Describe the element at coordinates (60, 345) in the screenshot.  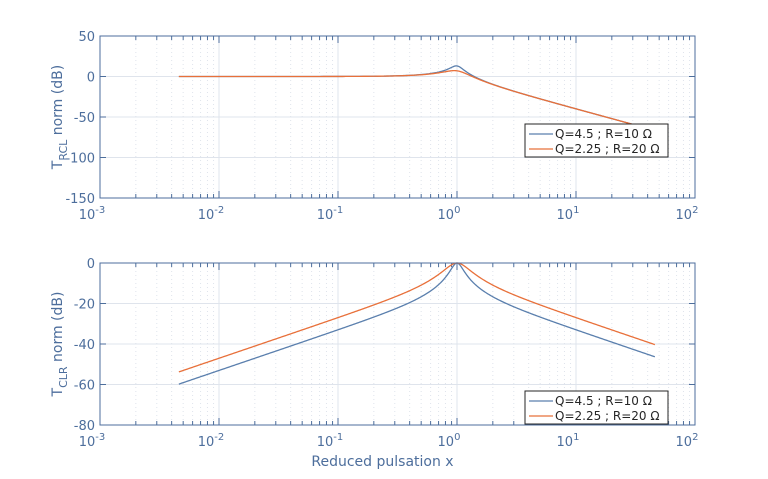
I see `y-axis-label: TCLR norm (dB)` at that location.